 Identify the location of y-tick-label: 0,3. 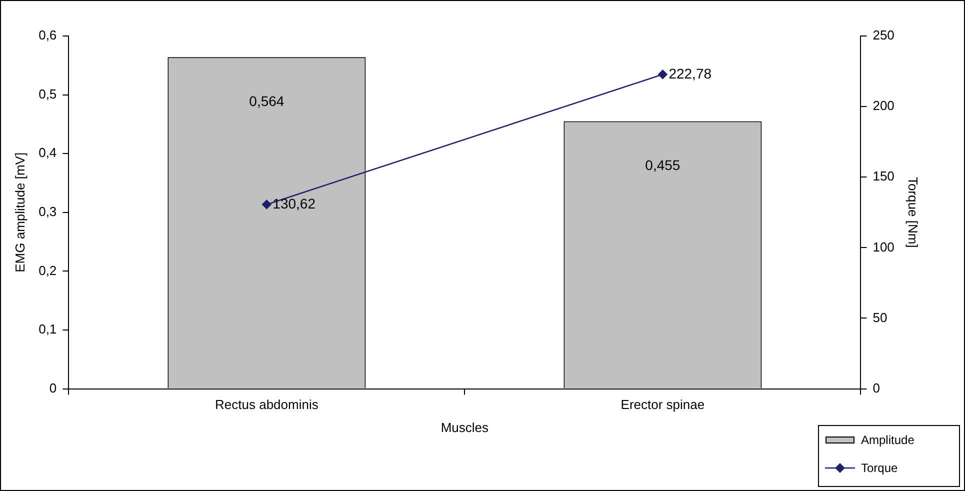
(47, 211).